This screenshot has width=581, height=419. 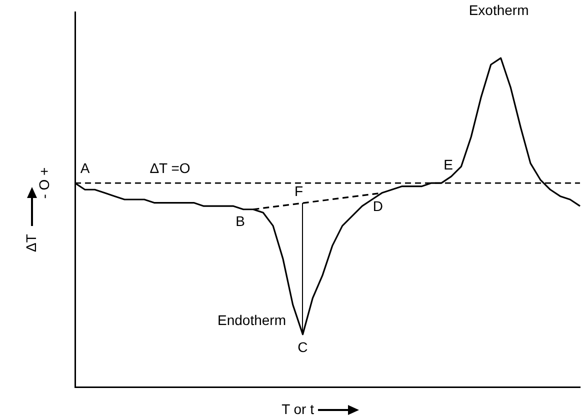 What do you see at coordinates (299, 190) in the screenshot?
I see `annotation: F` at bounding box center [299, 190].